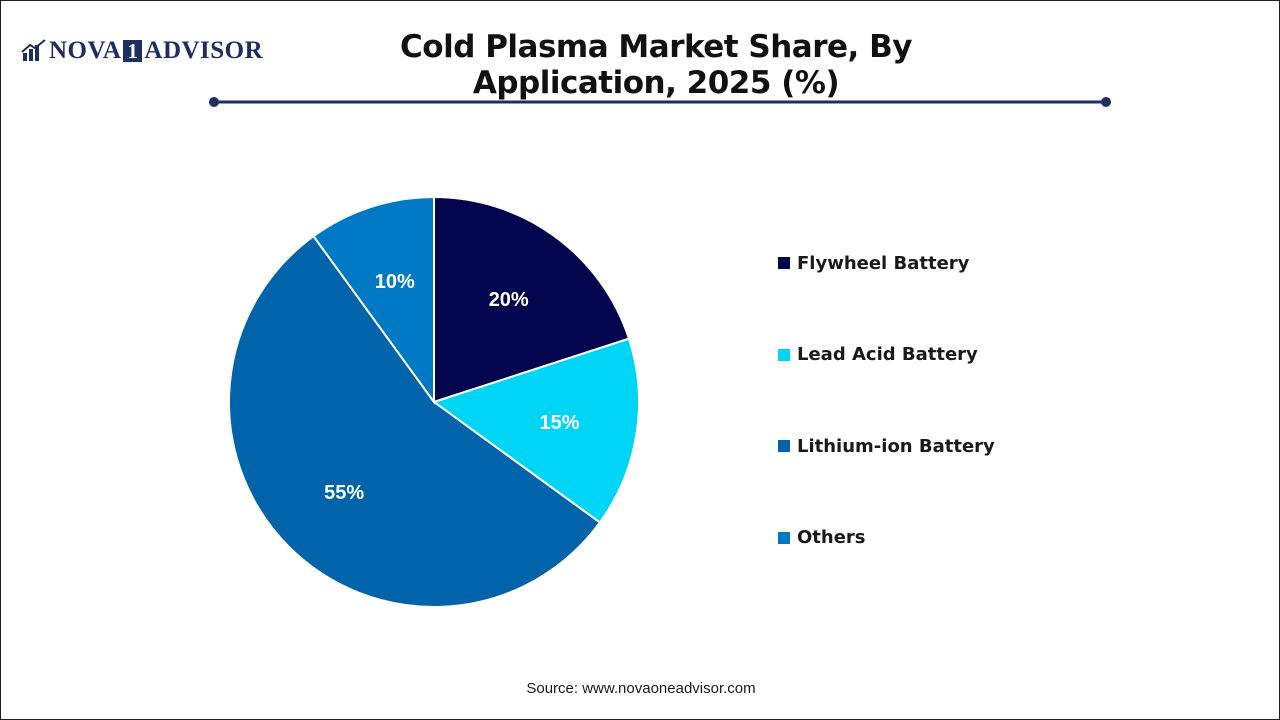 This screenshot has height=720, width=1280. What do you see at coordinates (33, 50) in the screenshot?
I see `bar-chart-icon` at bounding box center [33, 50].